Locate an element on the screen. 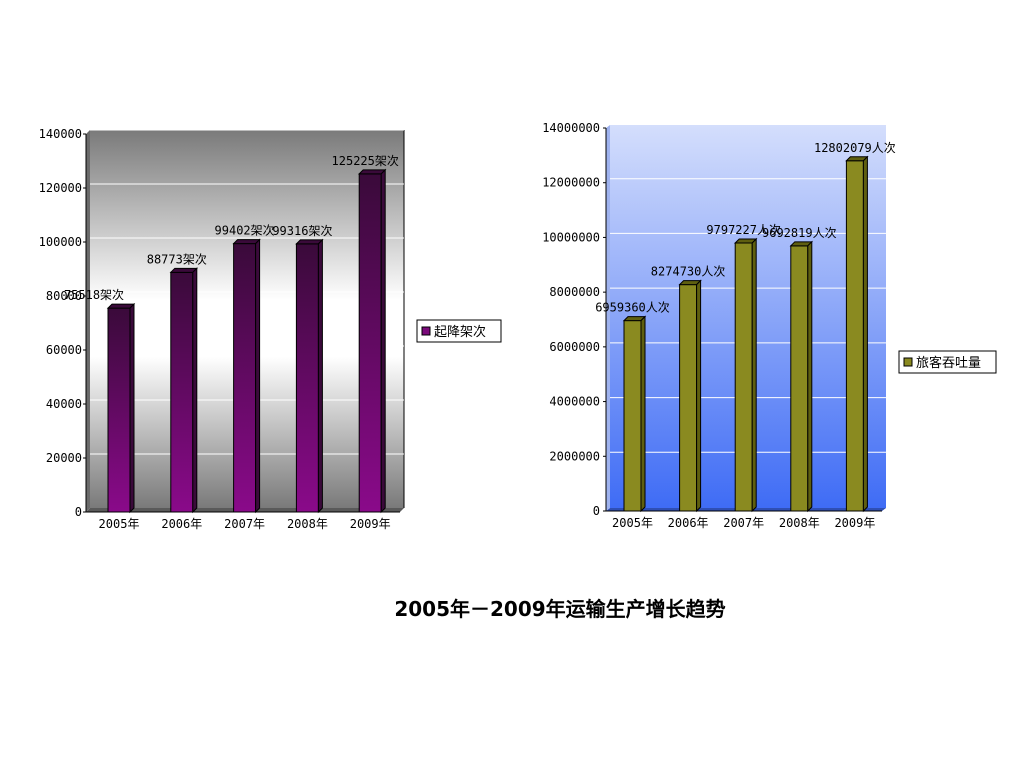 Image resolution: width=1024 pixels, height=768 pixels. chart2-x-tick-label: 2005年 is located at coordinates (632, 523).